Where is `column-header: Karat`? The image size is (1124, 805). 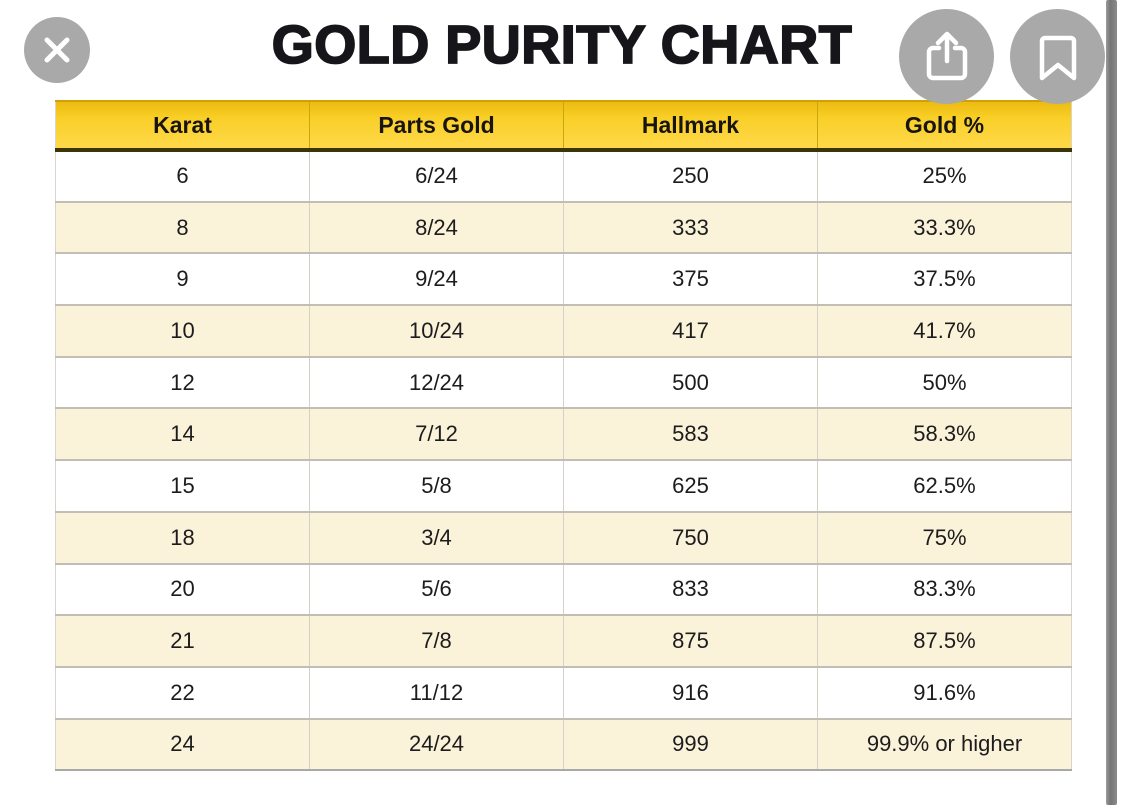 column-header: Karat is located at coordinates (182, 126).